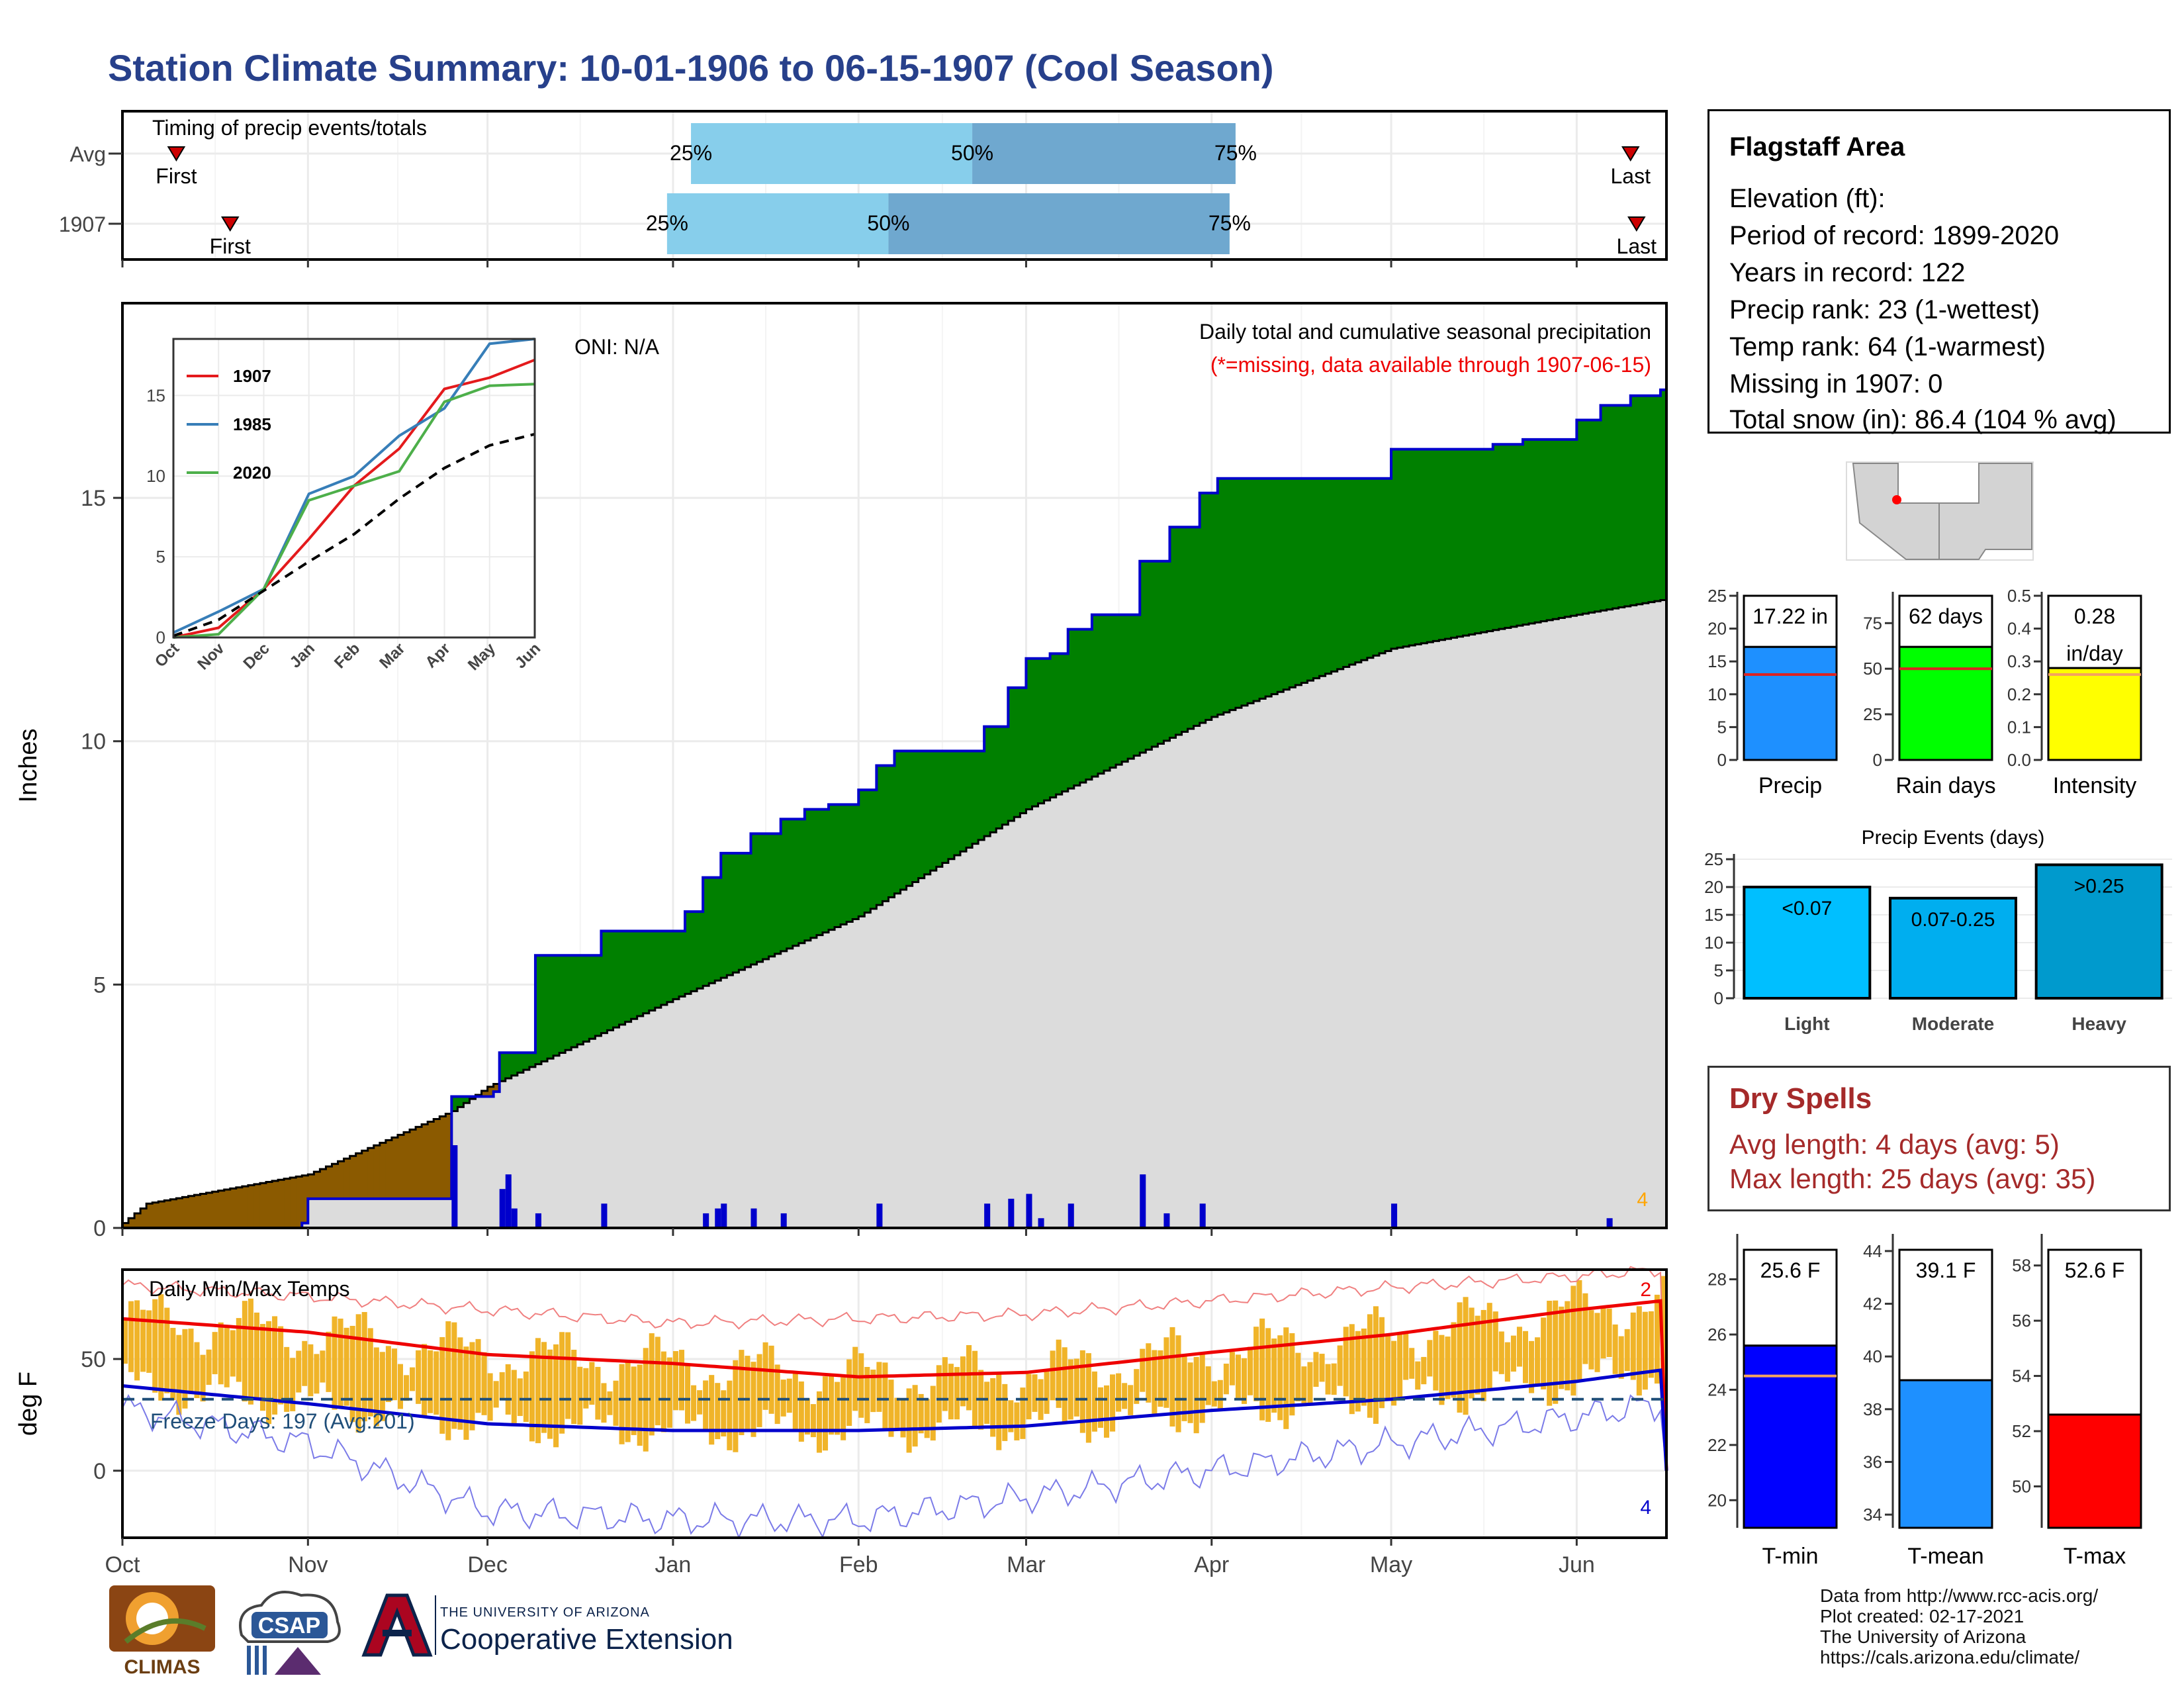  I want to click on record-low-count: 4, so click(1645, 1508).